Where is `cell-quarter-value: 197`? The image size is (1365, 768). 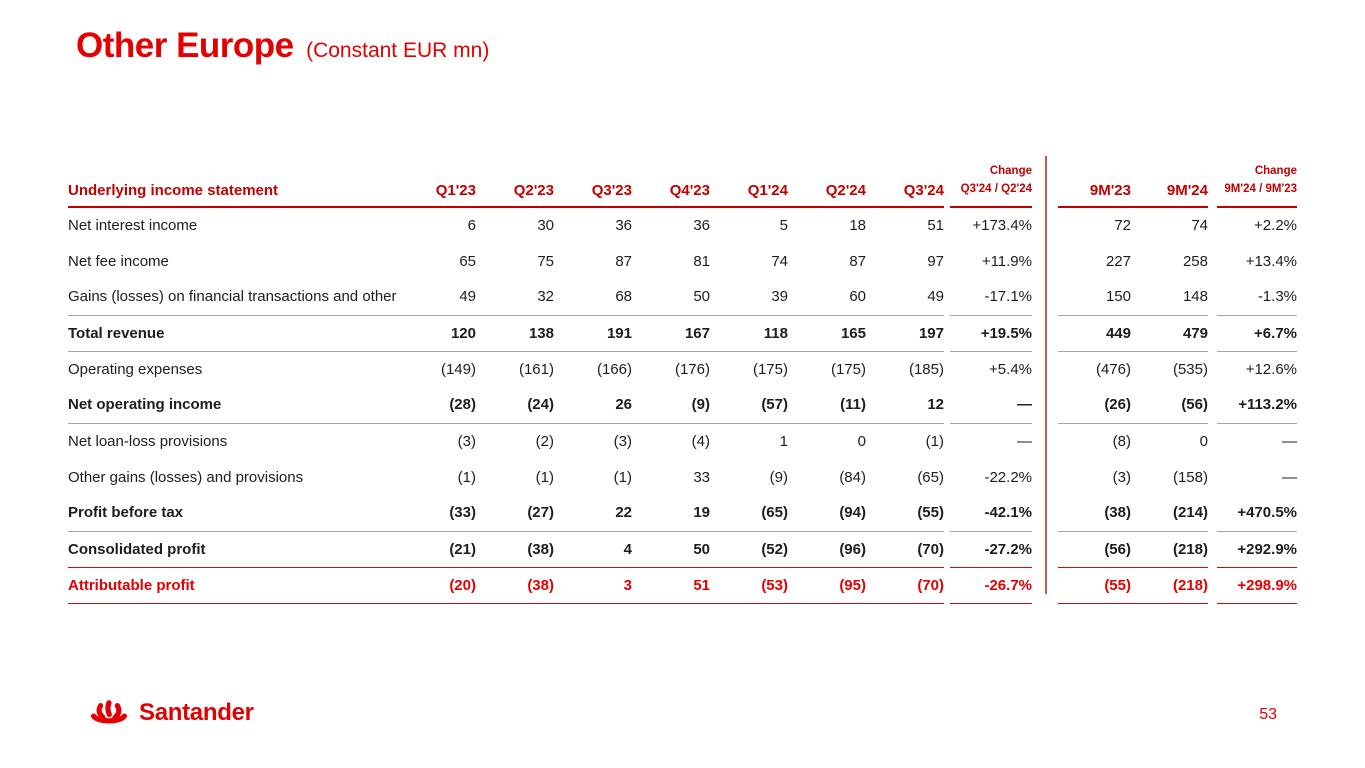
cell-quarter-value: 197 is located at coordinates (905, 333).